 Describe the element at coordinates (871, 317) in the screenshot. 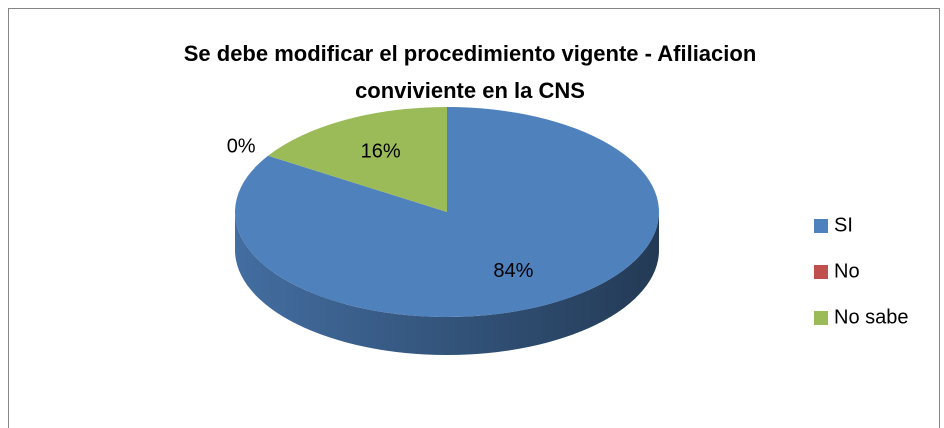

I see `legend-label: No sabe` at that location.